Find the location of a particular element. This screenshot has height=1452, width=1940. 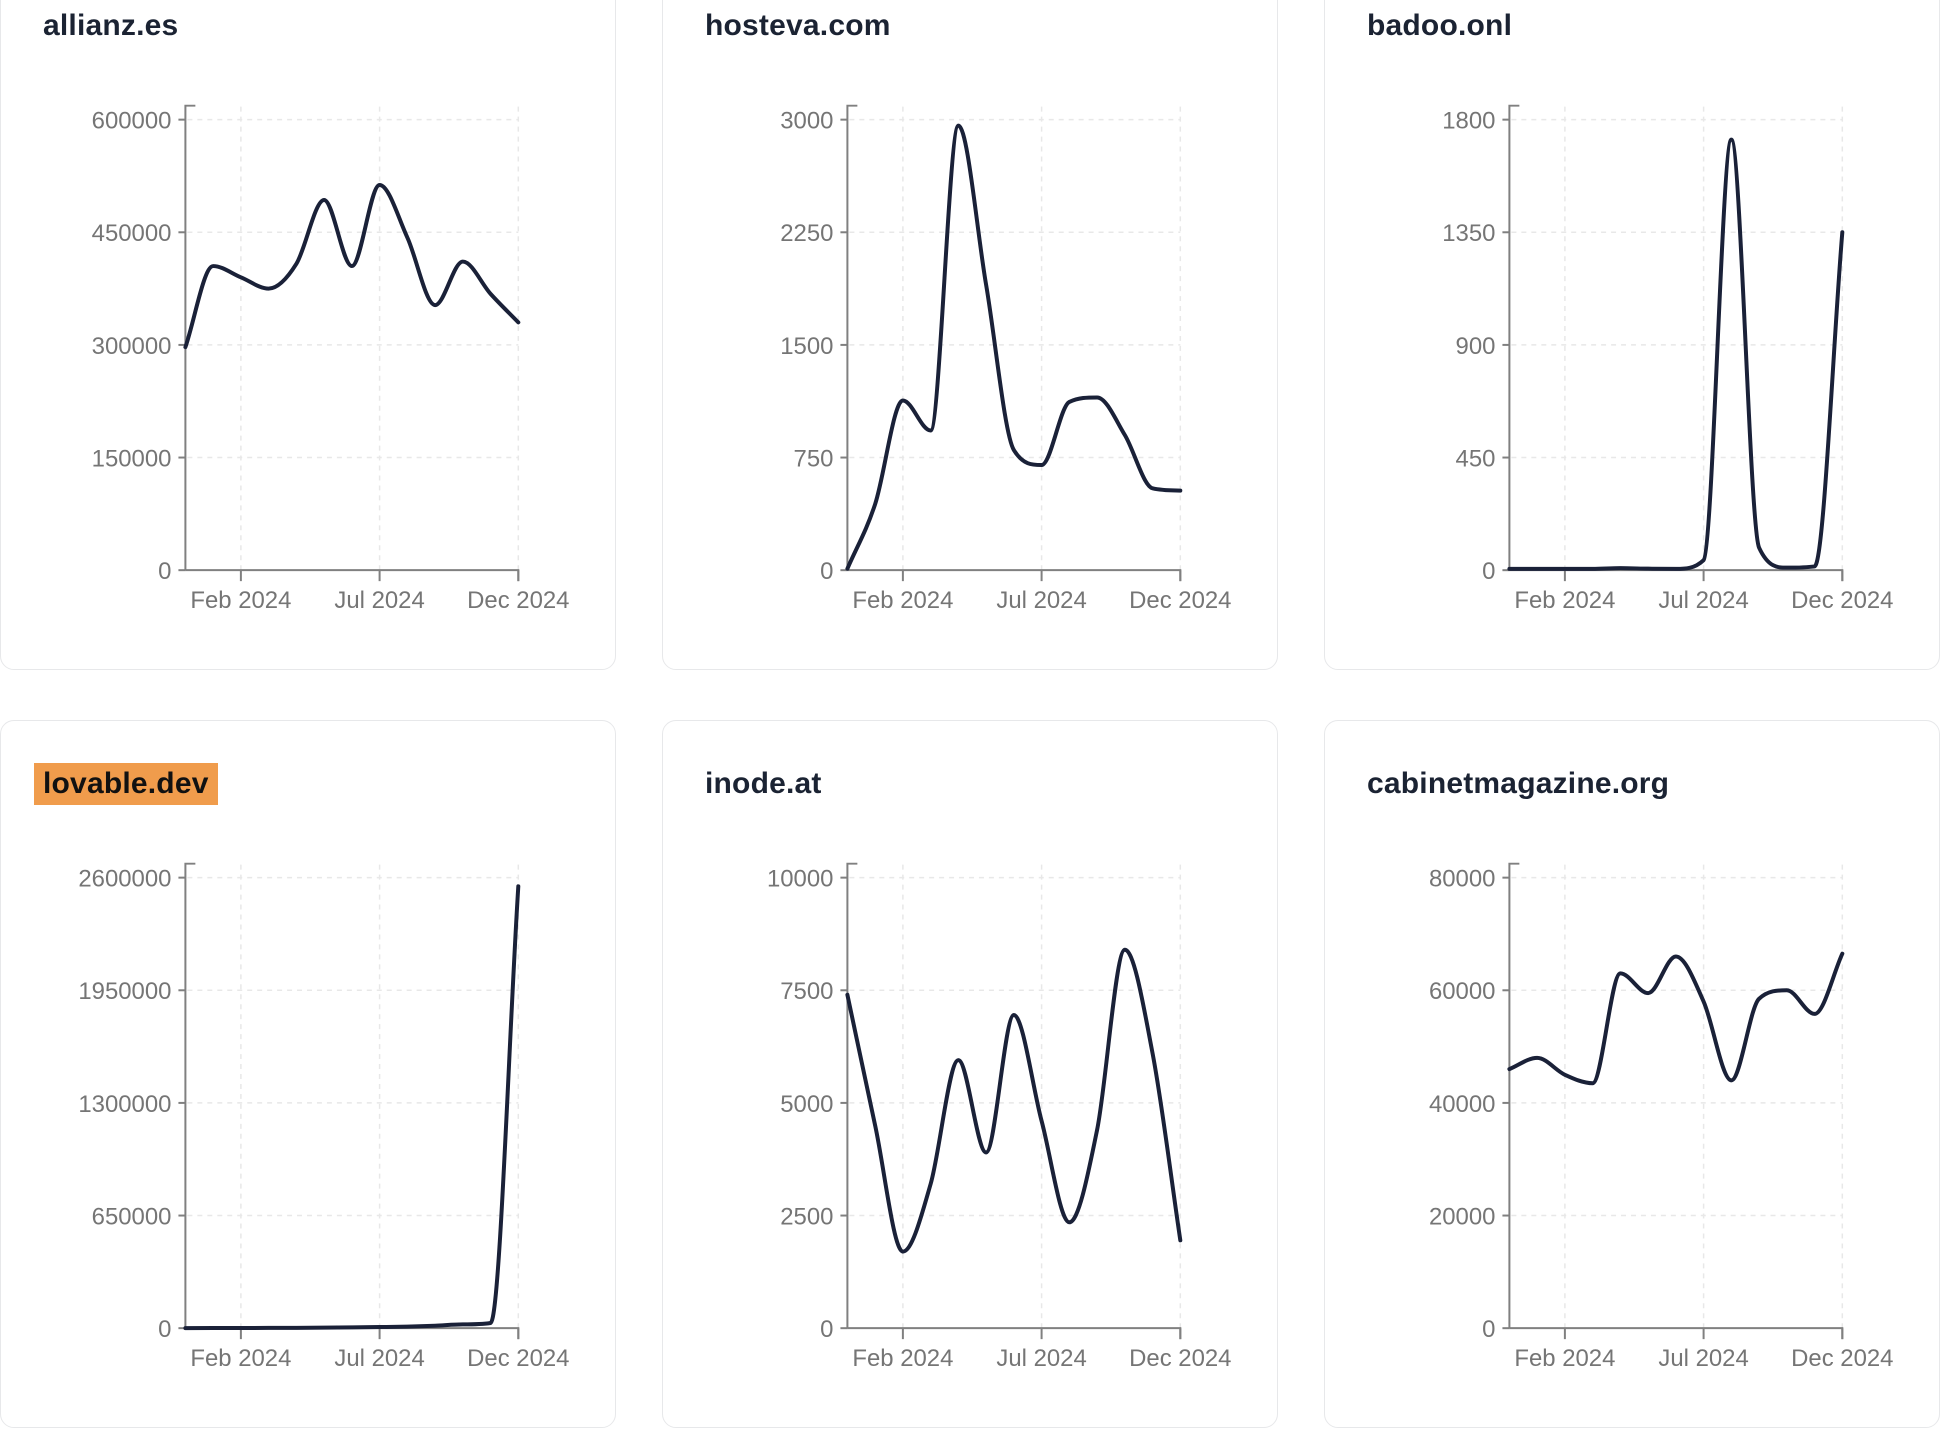

svg-text: 150000 is located at coordinates (132, 459).